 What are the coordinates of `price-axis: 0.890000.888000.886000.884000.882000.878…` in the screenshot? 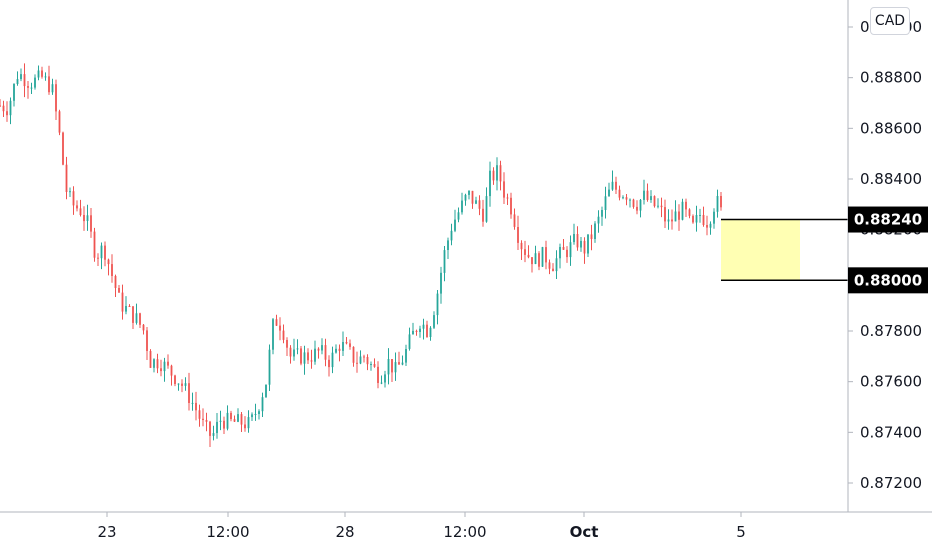 It's located at (885, 255).